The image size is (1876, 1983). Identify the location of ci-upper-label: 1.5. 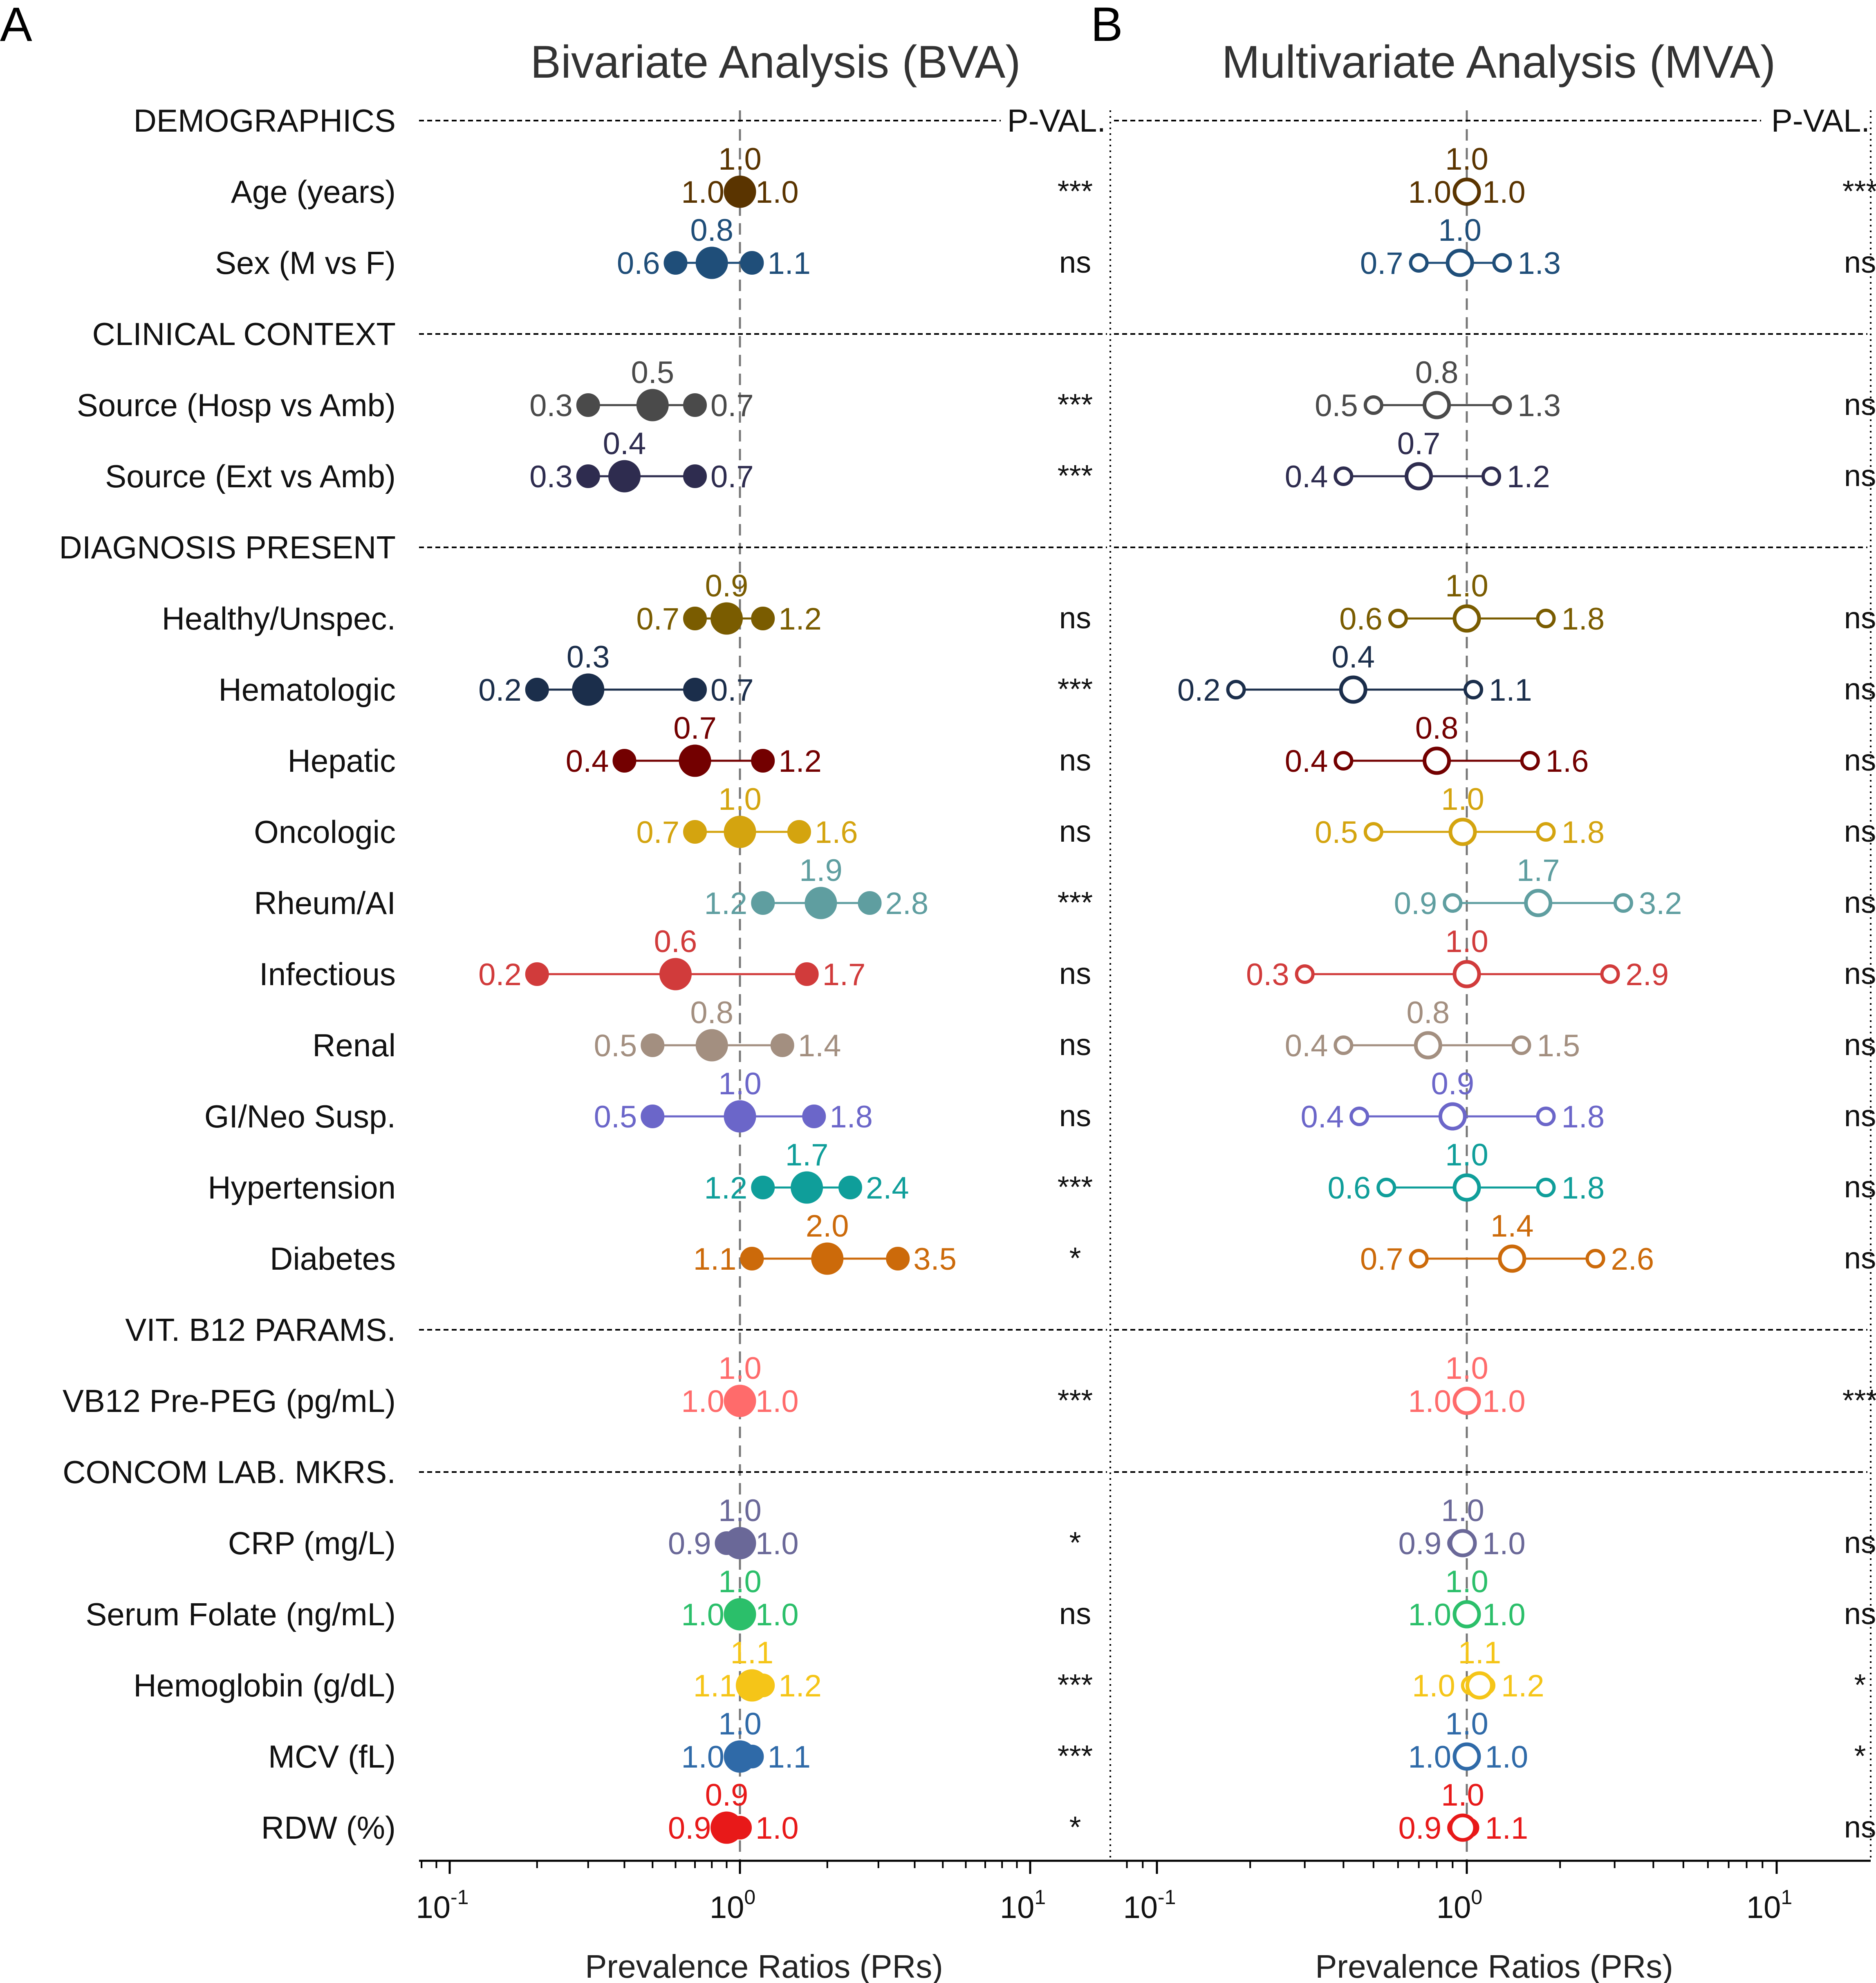
(1559, 1045).